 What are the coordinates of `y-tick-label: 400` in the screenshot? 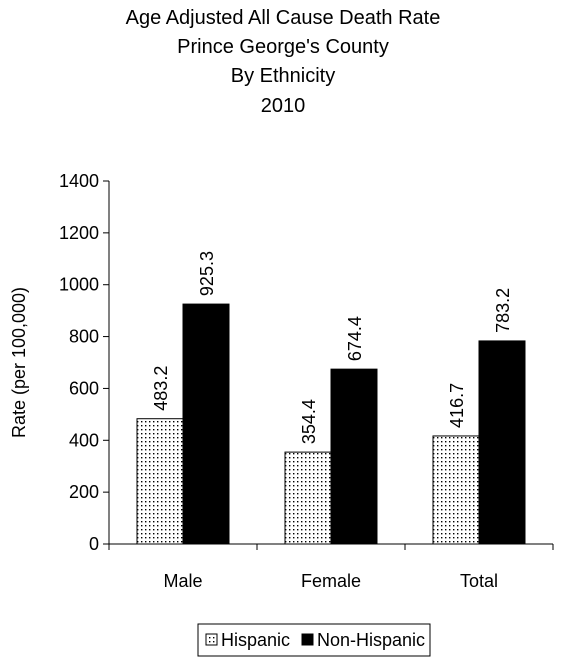 It's located at (84, 440).